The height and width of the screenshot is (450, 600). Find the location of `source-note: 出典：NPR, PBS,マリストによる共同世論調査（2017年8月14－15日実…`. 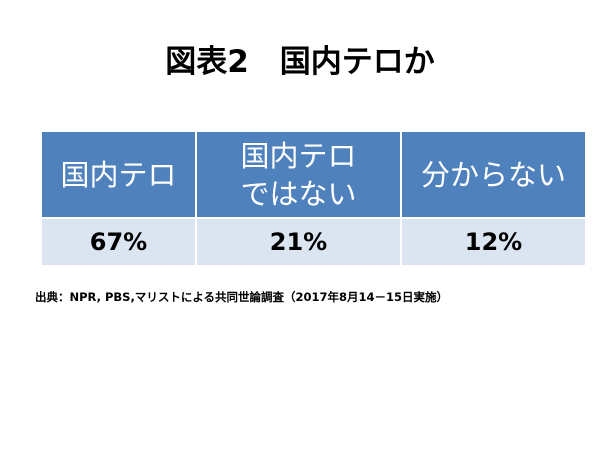

source-note: 出典：NPR, PBS,マリストによる共同世論調査（2017年8月14－15日実… is located at coordinates (242, 297).